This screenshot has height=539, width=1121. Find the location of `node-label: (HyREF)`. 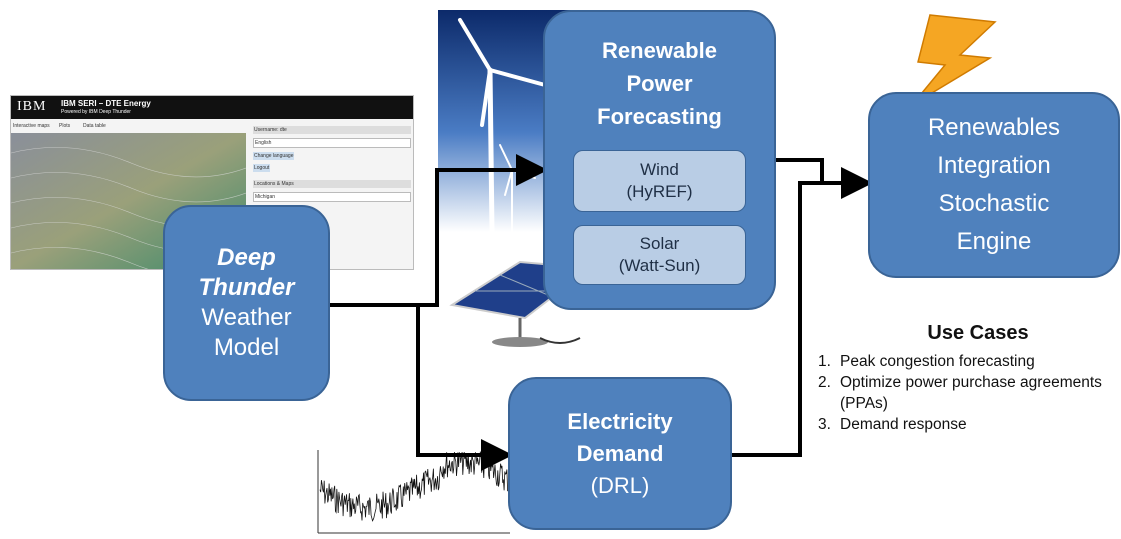

node-label: (HyREF) is located at coordinates (659, 191).